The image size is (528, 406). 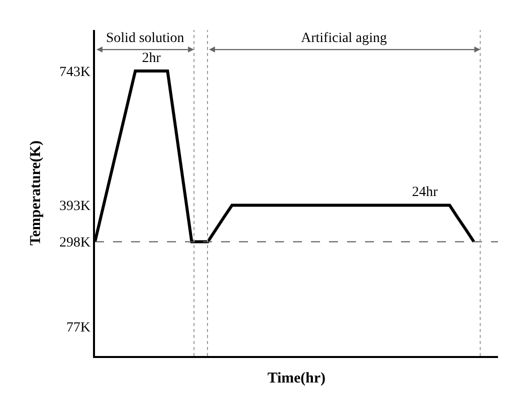 I want to click on annotation: 24hr, so click(x=425, y=192).